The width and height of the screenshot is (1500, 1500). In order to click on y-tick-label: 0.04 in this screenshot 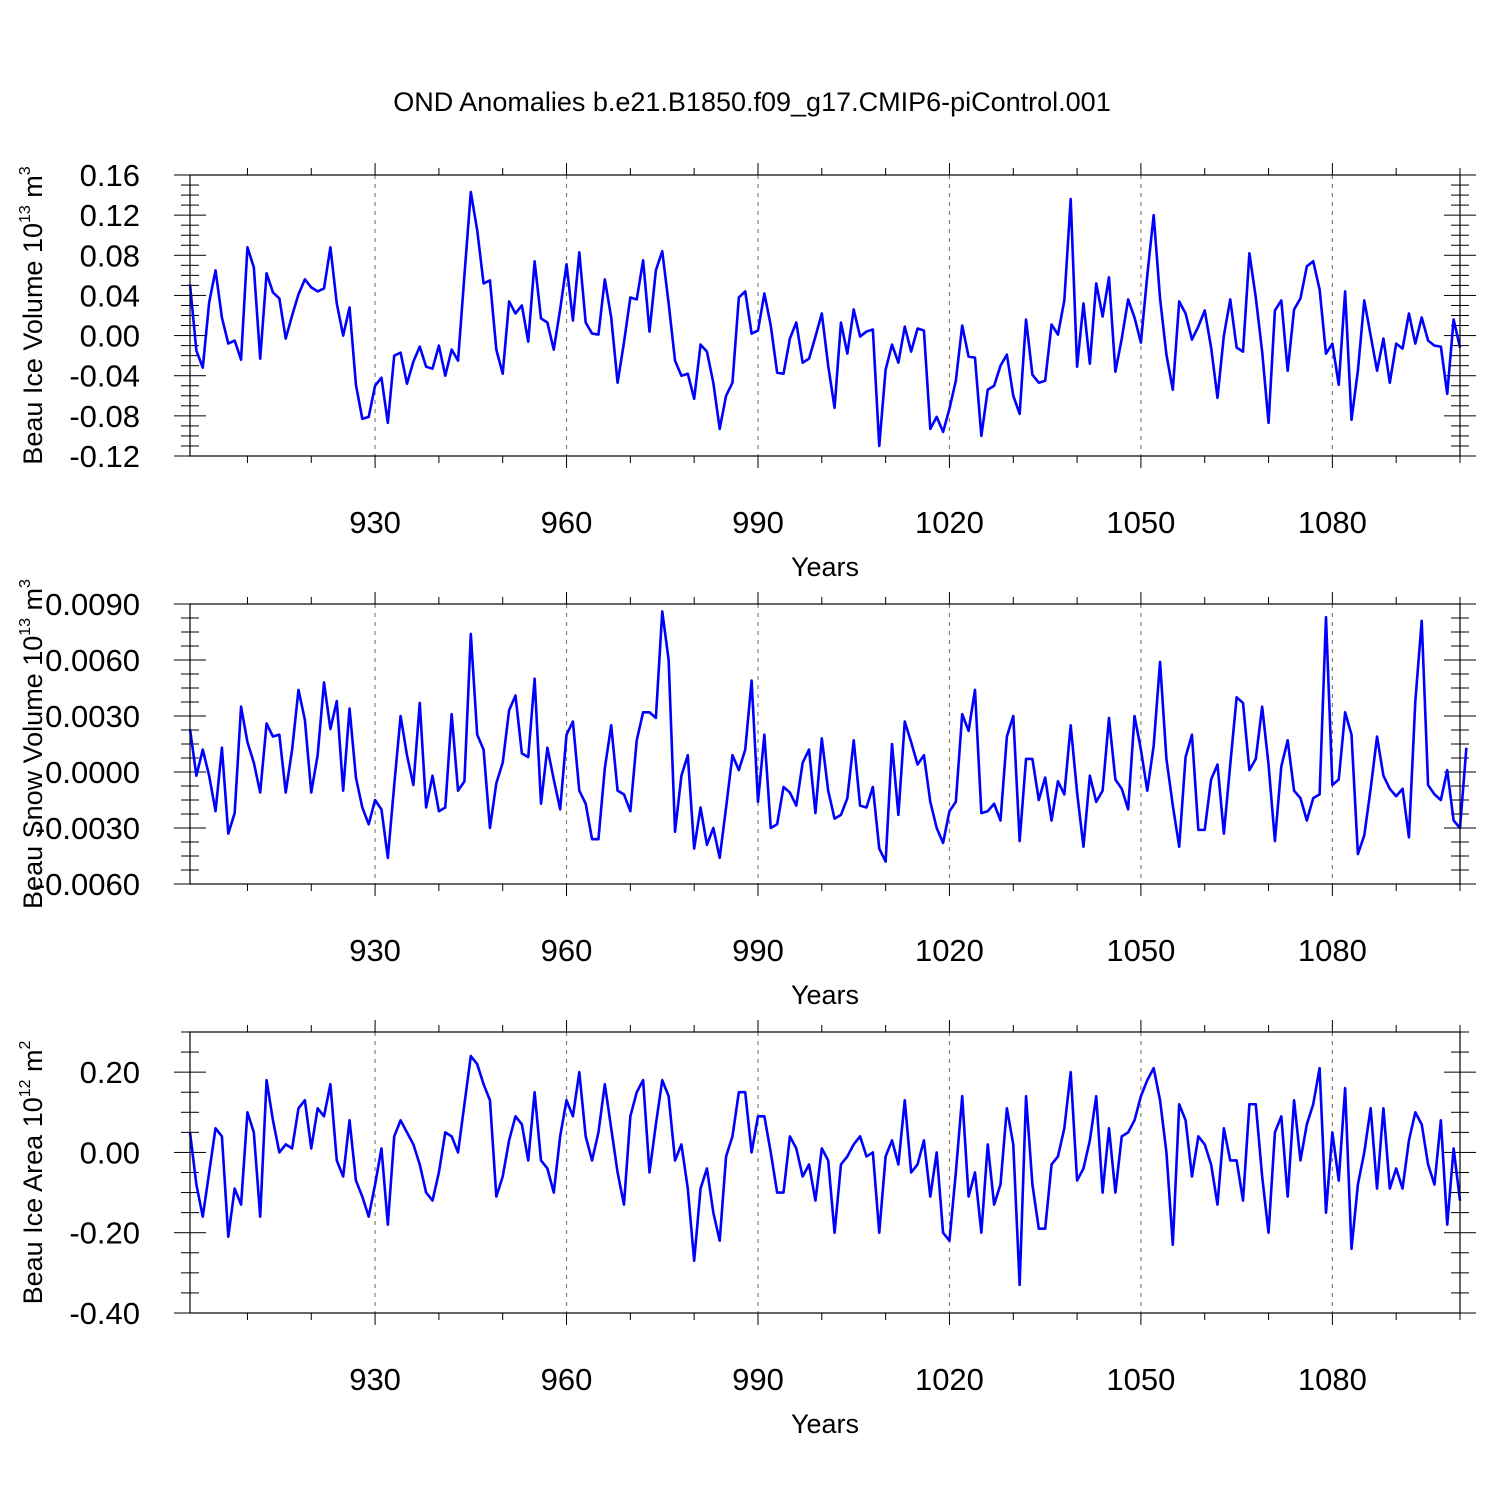, I will do `click(110, 295)`.